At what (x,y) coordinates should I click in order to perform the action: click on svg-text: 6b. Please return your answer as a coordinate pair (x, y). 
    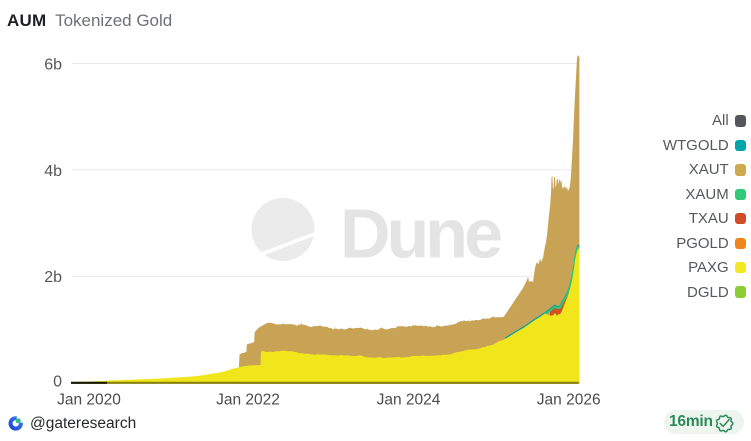
    Looking at the image, I should click on (53, 65).